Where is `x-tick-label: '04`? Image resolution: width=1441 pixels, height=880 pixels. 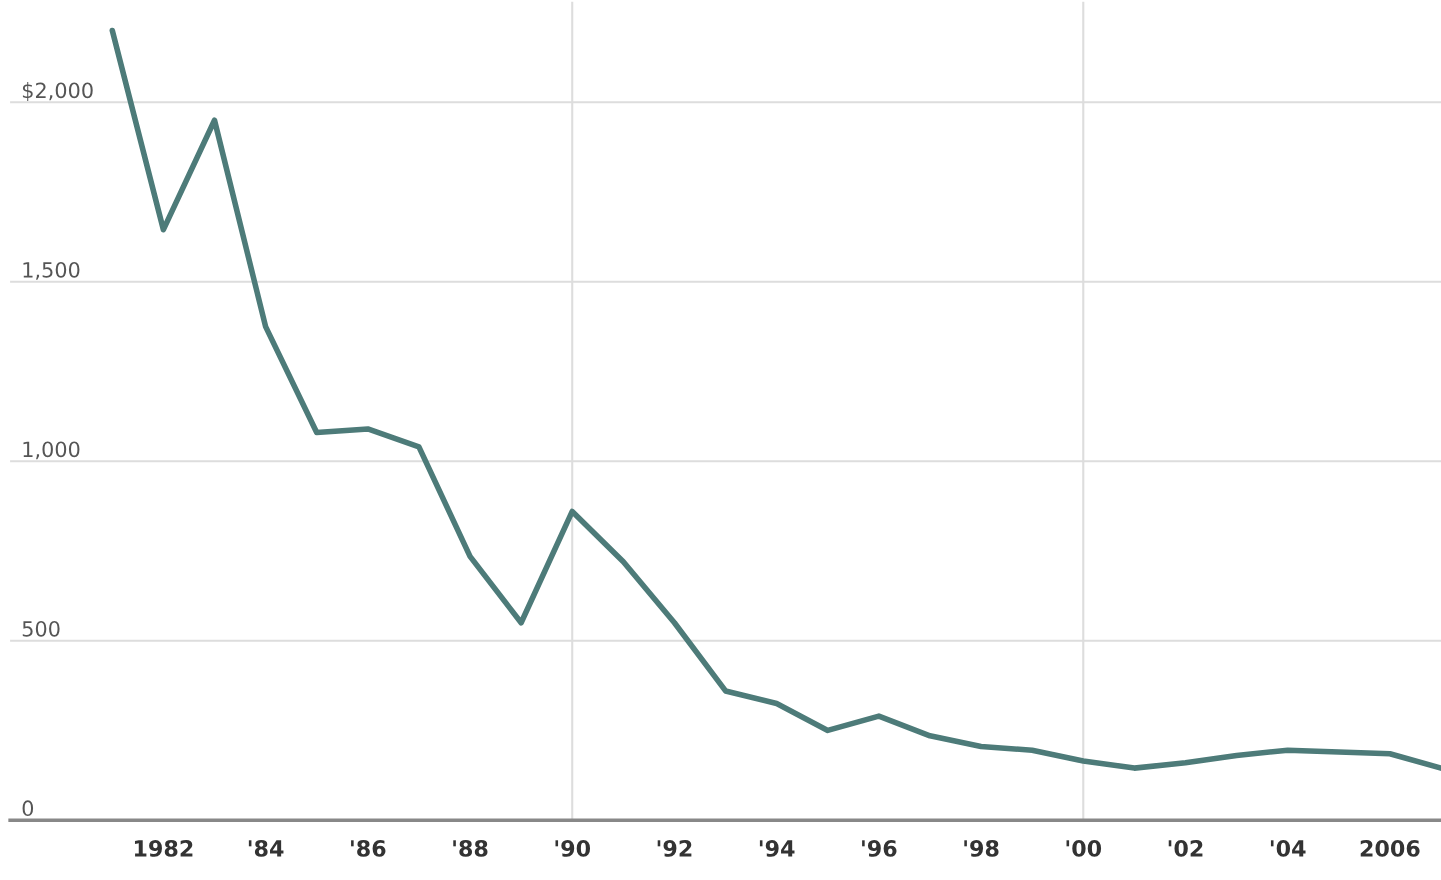
x-tick-label: '04 is located at coordinates (1288, 848).